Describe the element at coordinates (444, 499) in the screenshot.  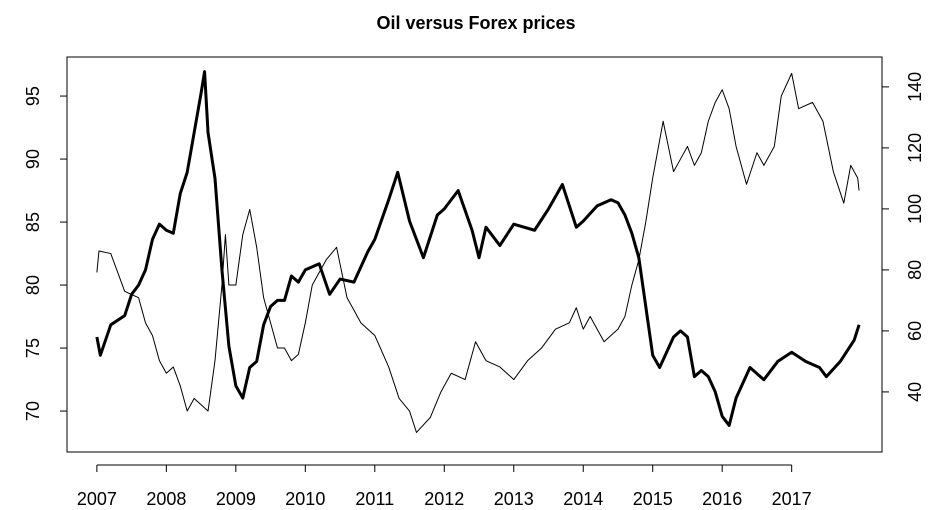
I see `x-tick-label: 2012` at that location.